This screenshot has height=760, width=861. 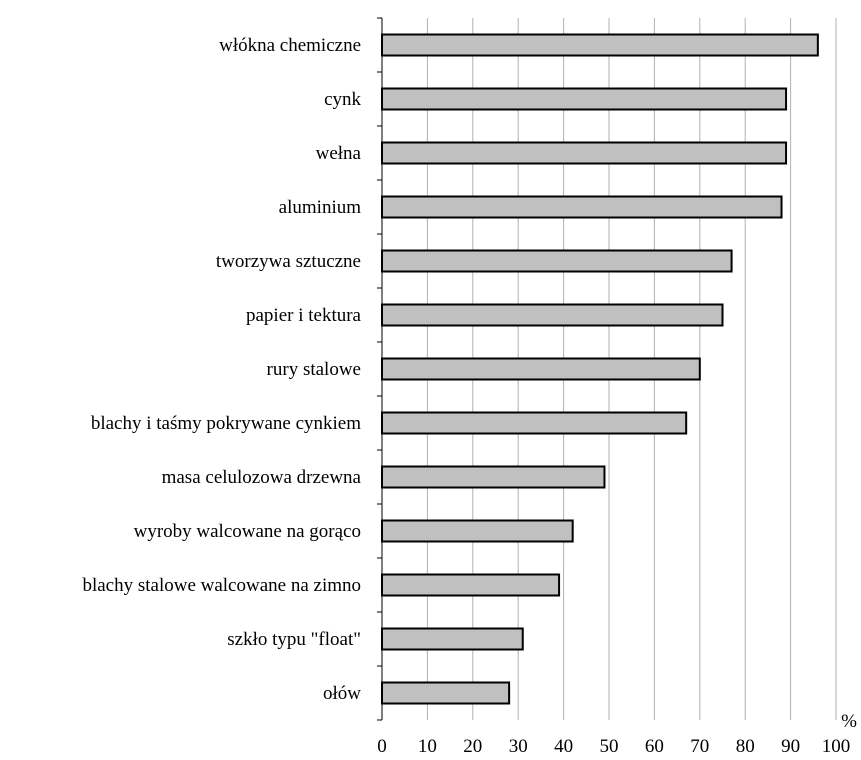 I want to click on x-tick-label-30: 30, so click(x=518, y=746).